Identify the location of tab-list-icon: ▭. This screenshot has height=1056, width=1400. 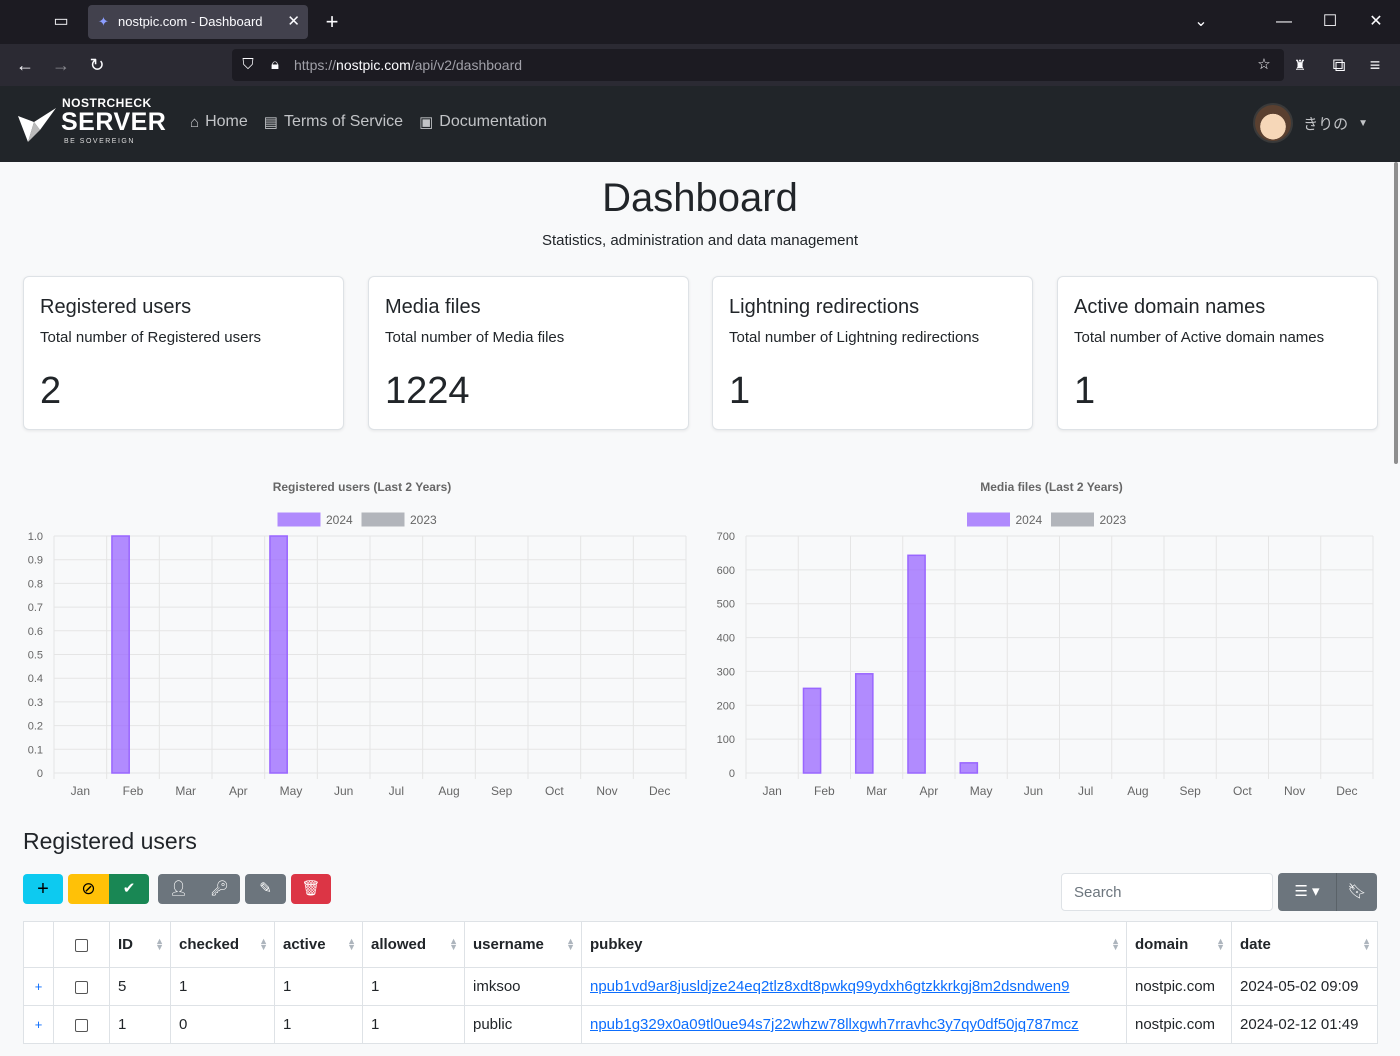
(61, 21).